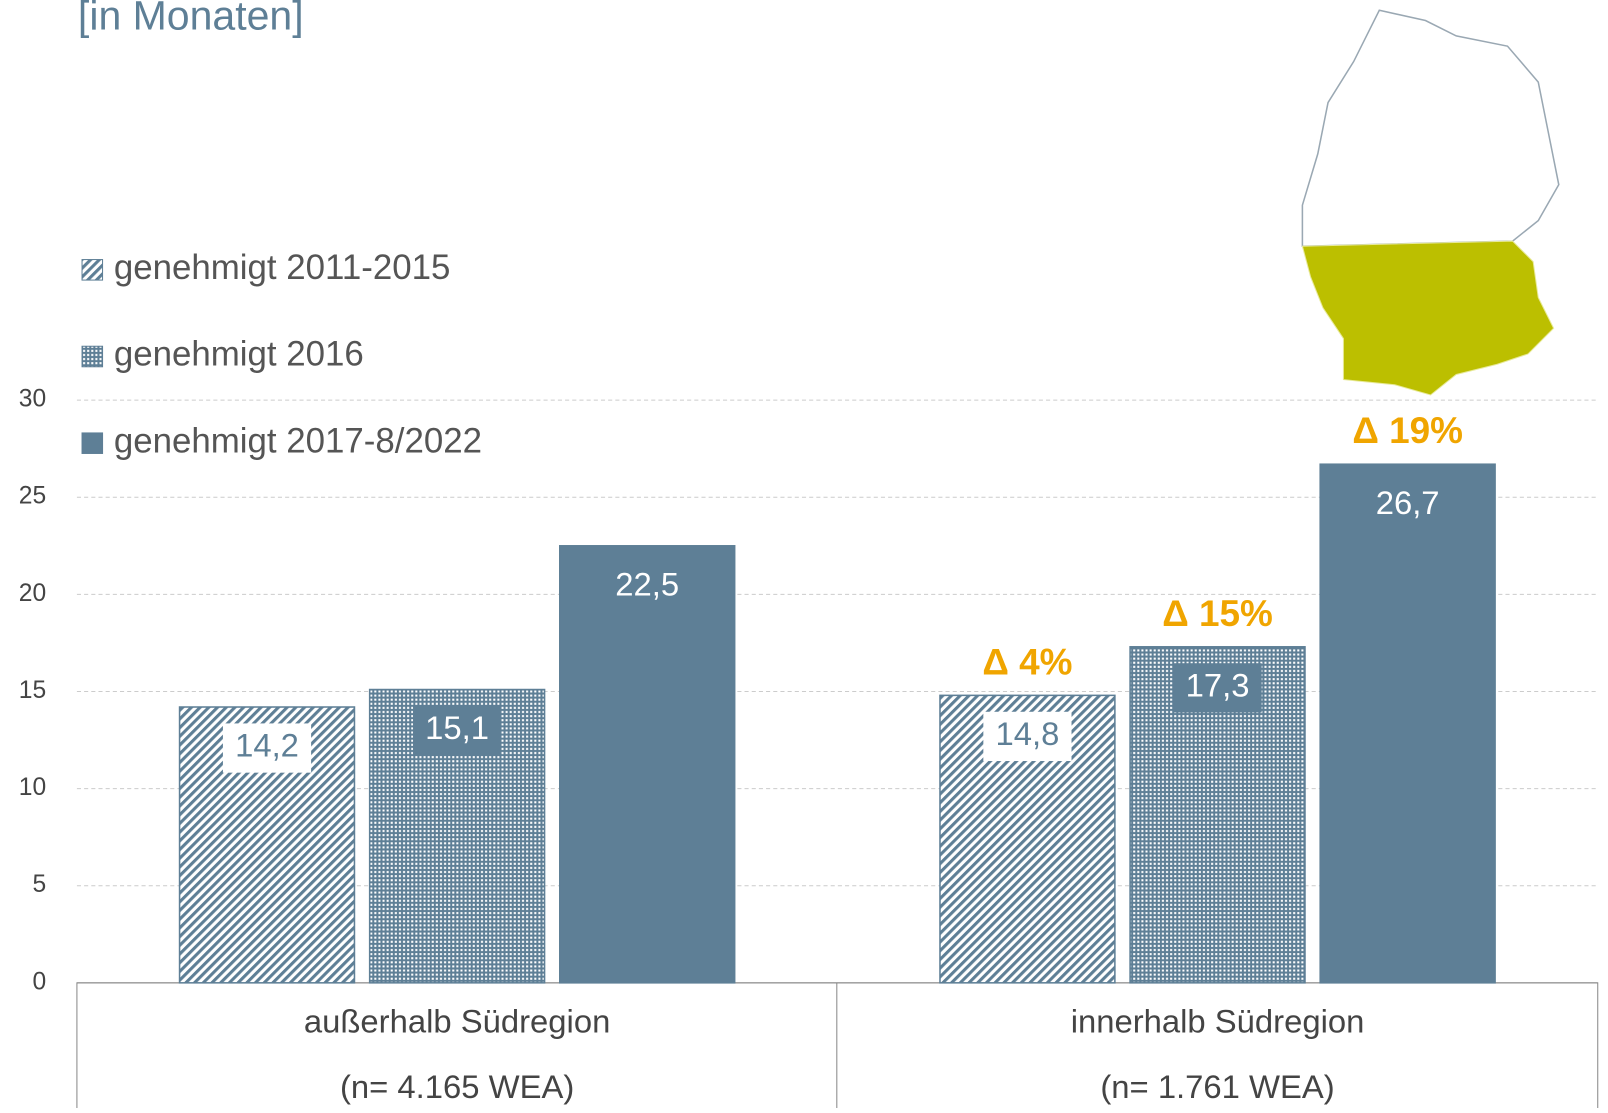 This screenshot has height=1113, width=1608. I want to click on x-tick-note: (n= 4.165 WEA), so click(457, 1086).